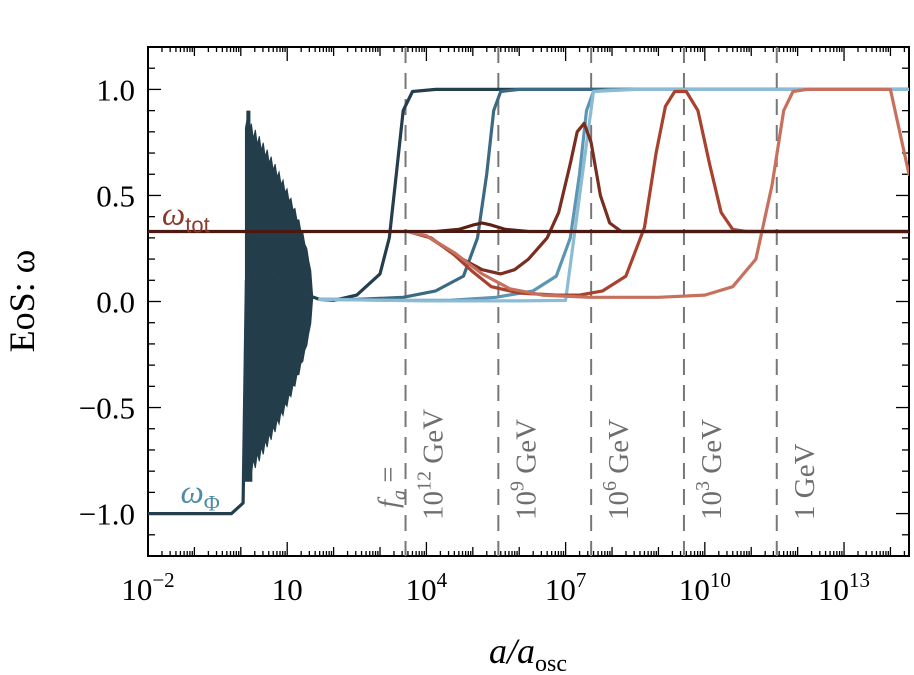 The width and height of the screenshot is (914, 675). Describe the element at coordinates (22, 301) in the screenshot. I see `y-axis-title: EoS: ω` at that location.